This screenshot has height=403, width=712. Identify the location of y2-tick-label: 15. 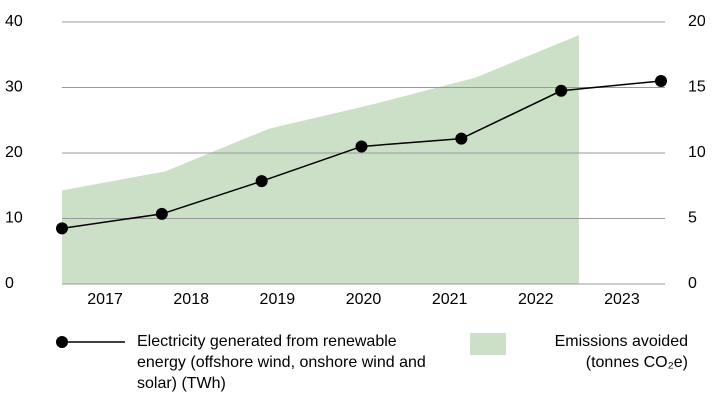
(697, 87).